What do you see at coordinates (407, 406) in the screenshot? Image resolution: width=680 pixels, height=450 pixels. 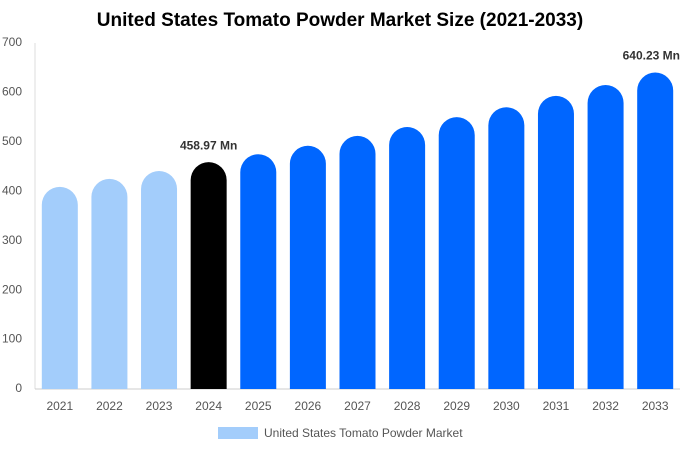 I see `x-tick-label: 2028` at bounding box center [407, 406].